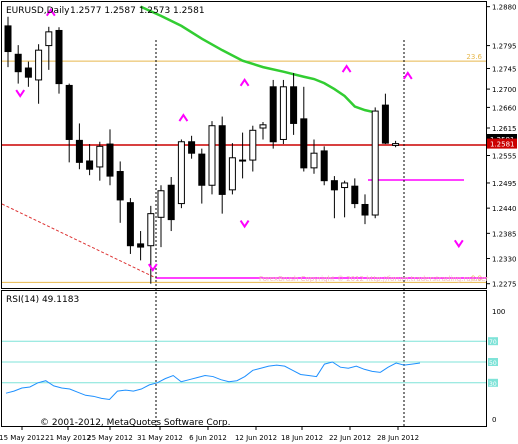 The height and width of the screenshot is (444, 518). What do you see at coordinates (504, 129) in the screenshot?
I see `price-tick-label: 1.2615` at bounding box center [504, 129].